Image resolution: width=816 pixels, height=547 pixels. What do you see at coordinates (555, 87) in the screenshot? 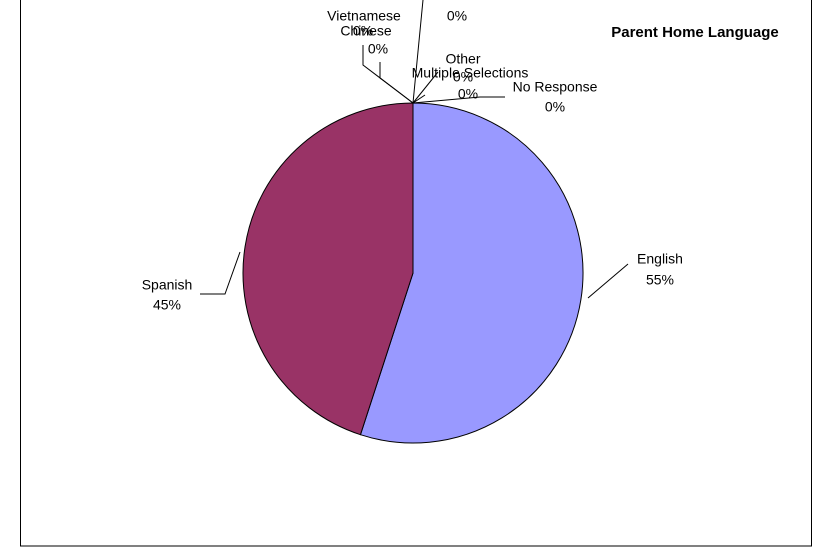
I see `slice-label: No Response` at bounding box center [555, 87].